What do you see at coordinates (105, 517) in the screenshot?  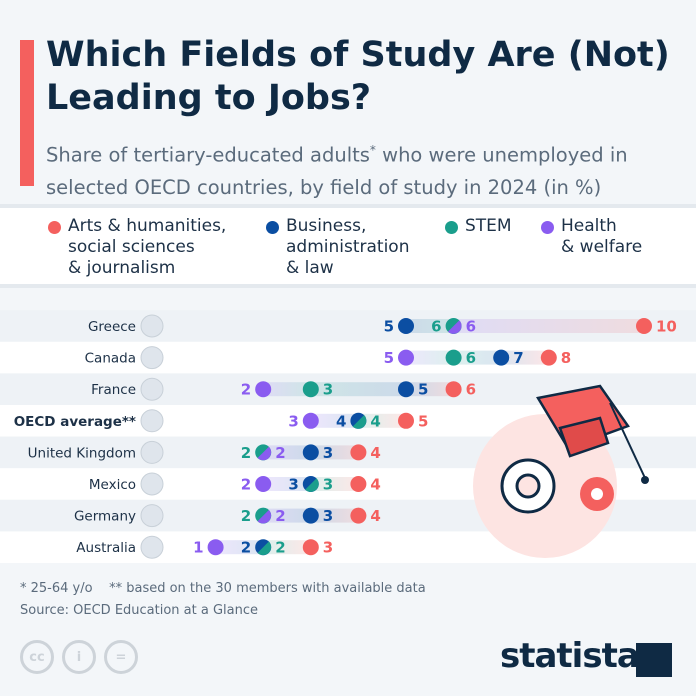 I see `country-label: Germany` at bounding box center [105, 517].